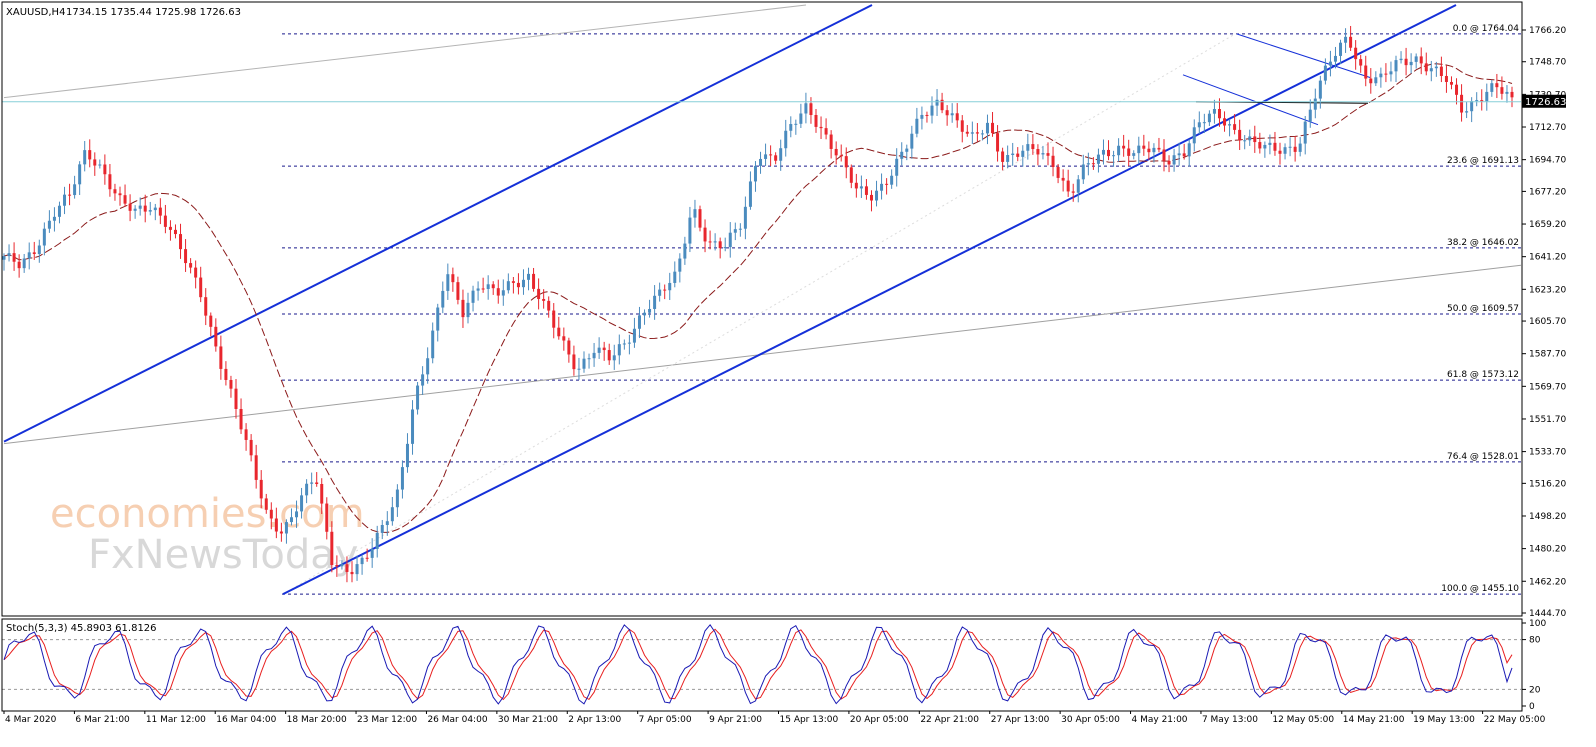 This screenshot has width=1596, height=747. What do you see at coordinates (762, 665) in the screenshot?
I see `indicator-pane-frame` at bounding box center [762, 665].